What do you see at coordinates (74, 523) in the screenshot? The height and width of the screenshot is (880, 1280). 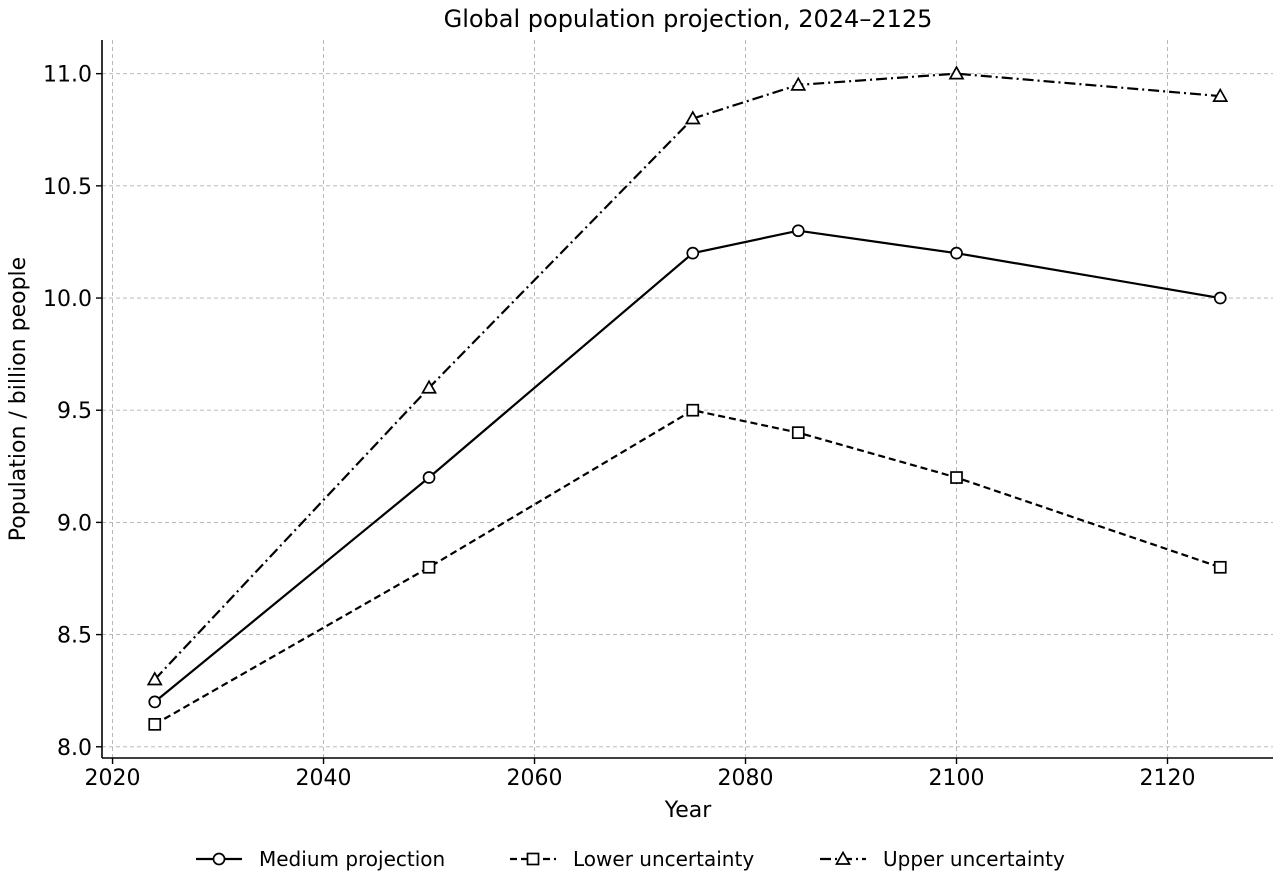 I see `y-tick-label: 9.0` at bounding box center [74, 523].